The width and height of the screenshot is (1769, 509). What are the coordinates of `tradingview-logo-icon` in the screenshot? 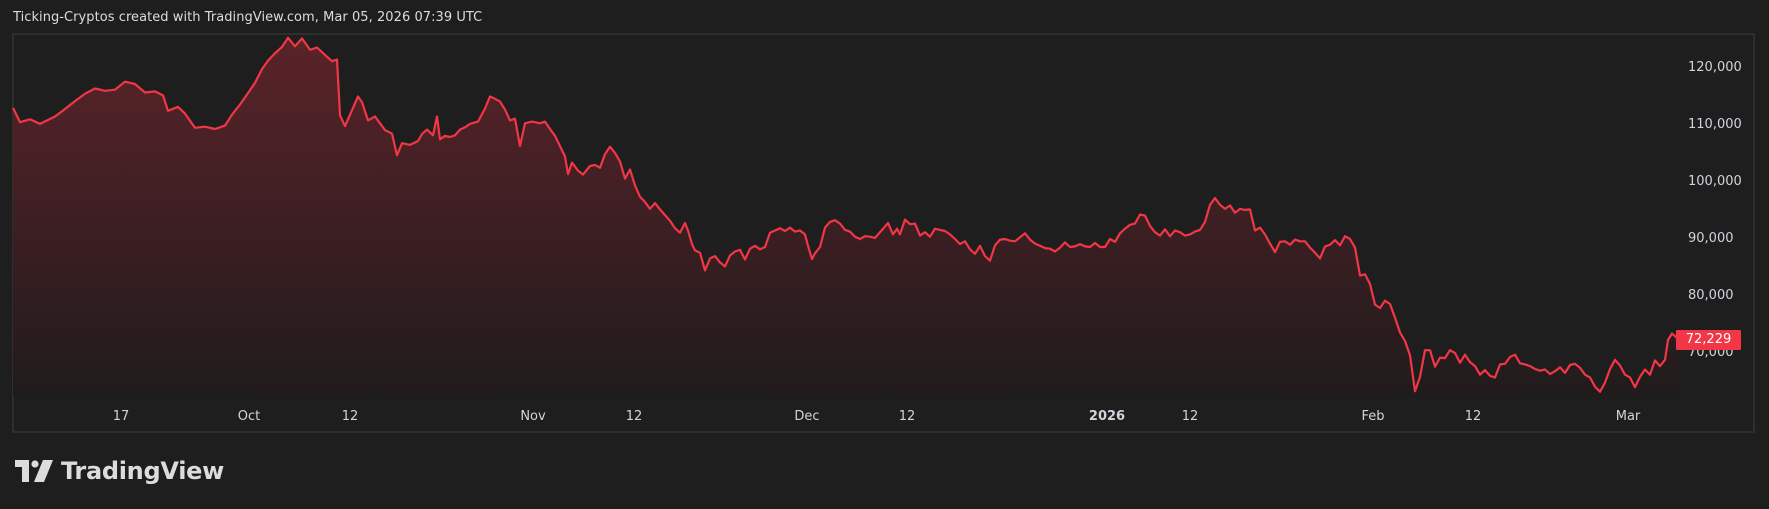 It's located at (34, 471).